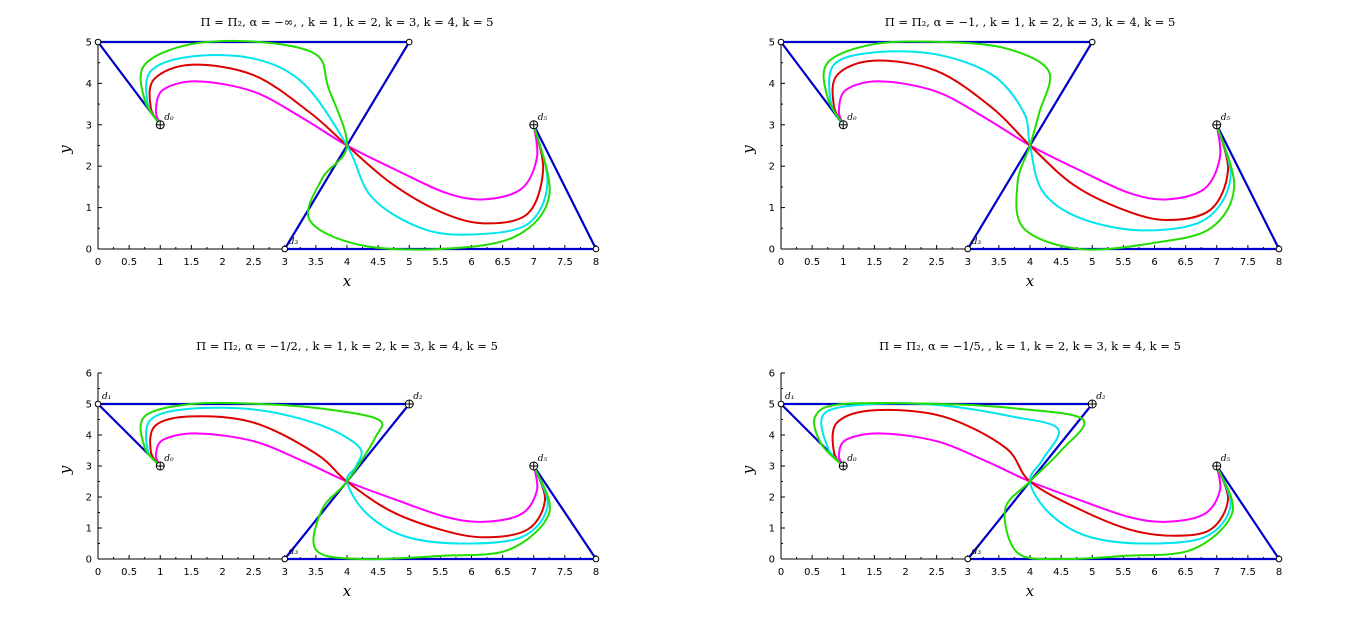  Describe the element at coordinates (1123, 262) in the screenshot. I see `x-tick-label: 5.5` at that location.